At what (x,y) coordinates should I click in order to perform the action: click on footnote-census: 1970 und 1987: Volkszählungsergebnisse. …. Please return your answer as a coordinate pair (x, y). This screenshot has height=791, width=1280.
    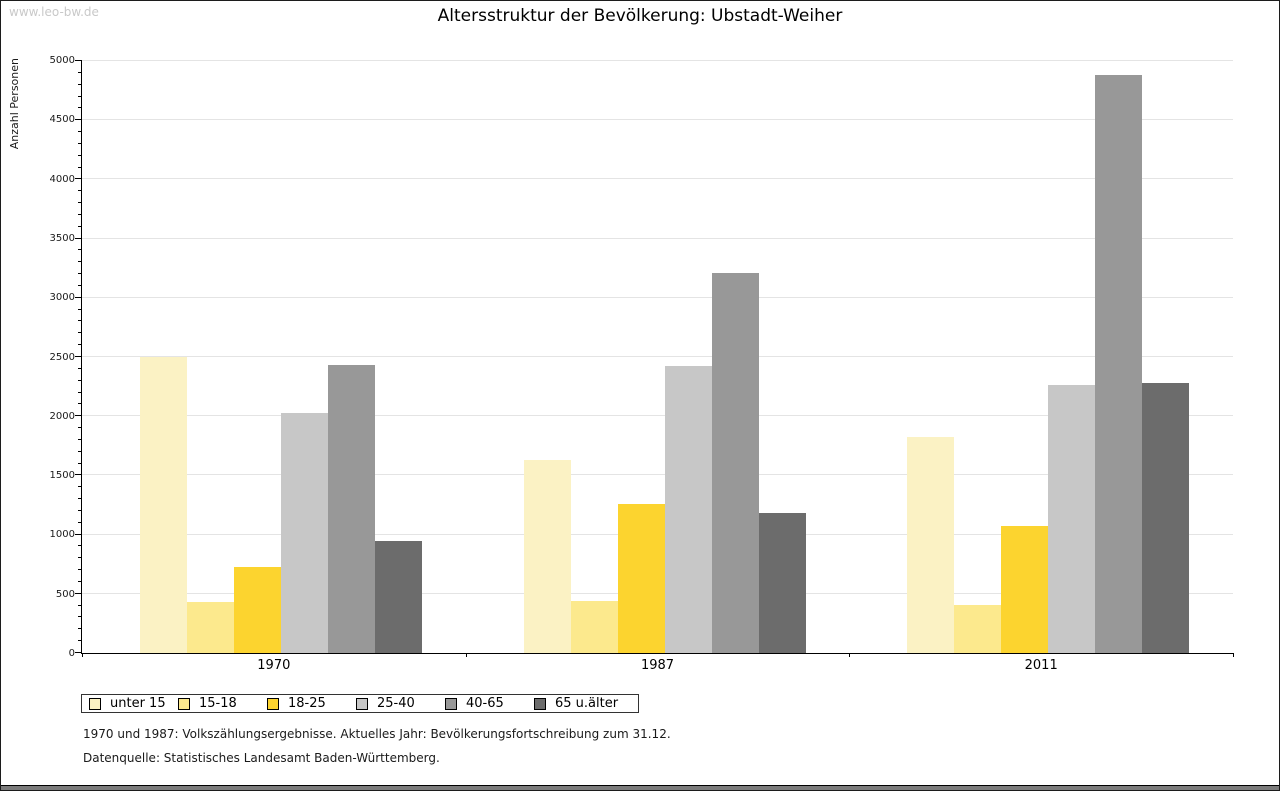
    Looking at the image, I should click on (377, 734).